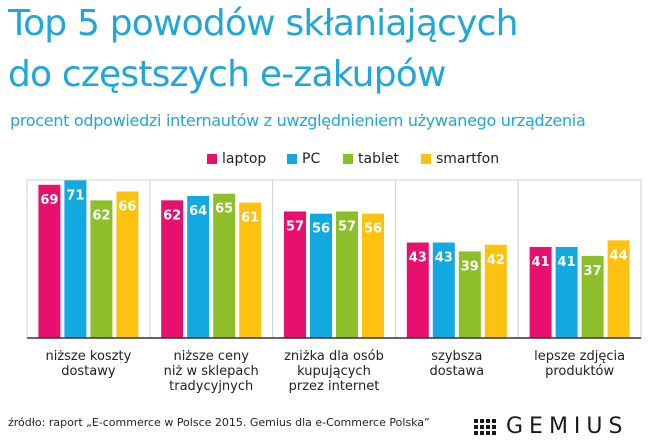 The image size is (652, 445). Describe the element at coordinates (211, 371) in the screenshot. I see `category-label-2: niż w sklepach` at that location.